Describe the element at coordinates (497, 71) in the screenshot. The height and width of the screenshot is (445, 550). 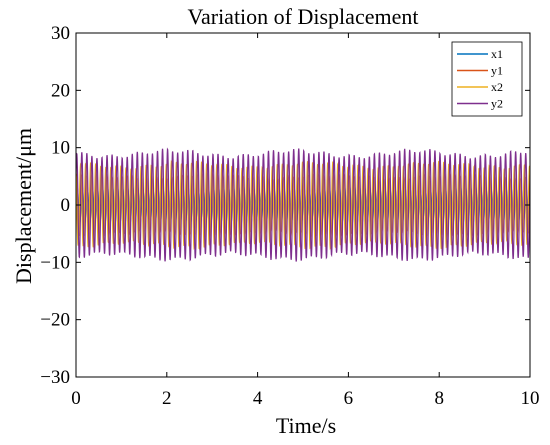
I see `legend-label-y1: y1` at that location.